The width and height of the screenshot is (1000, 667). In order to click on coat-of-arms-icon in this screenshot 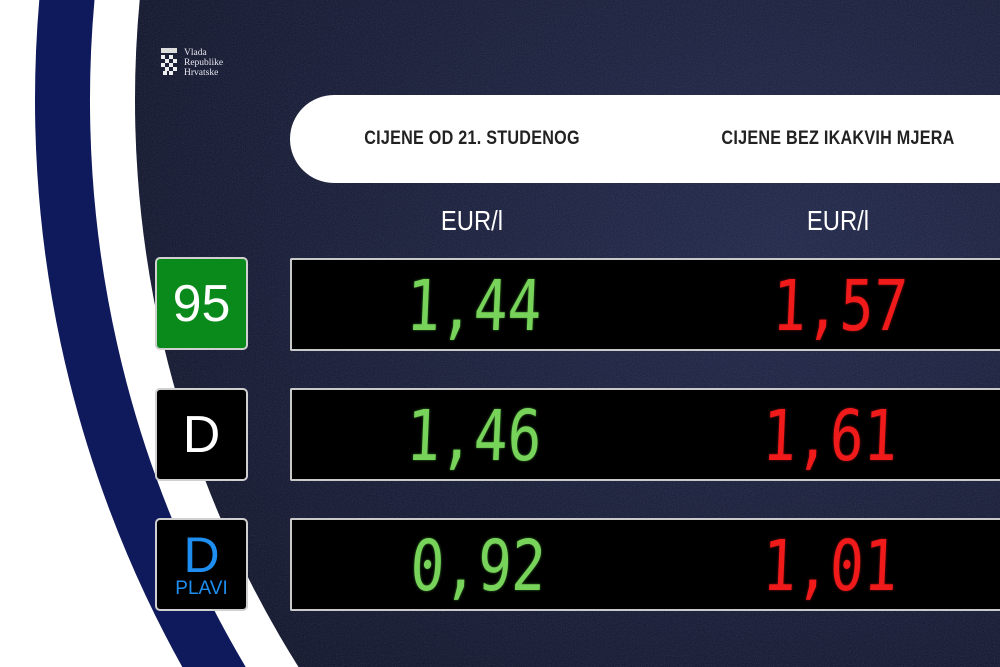, I will do `click(169, 61)`.